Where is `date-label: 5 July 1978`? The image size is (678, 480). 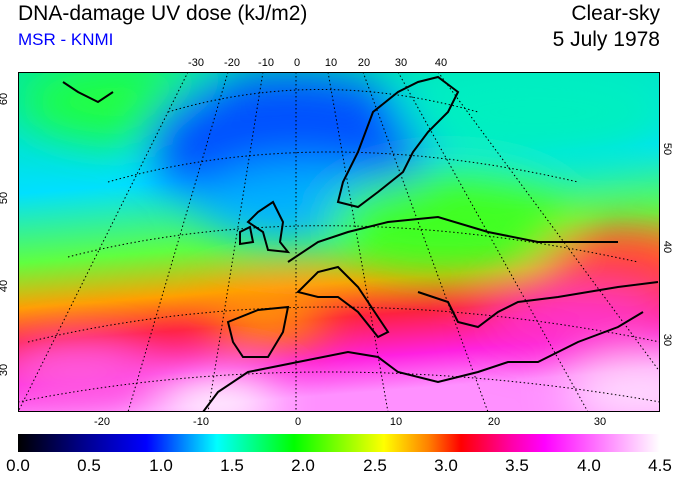
date-label: 5 July 1978 is located at coordinates (606, 39).